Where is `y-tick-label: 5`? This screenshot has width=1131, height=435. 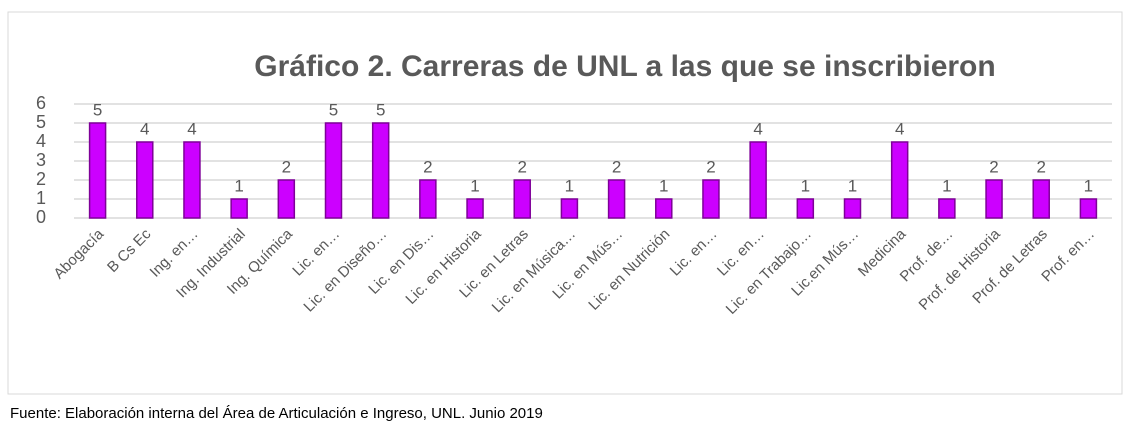 y-tick-label: 5 is located at coordinates (41, 122).